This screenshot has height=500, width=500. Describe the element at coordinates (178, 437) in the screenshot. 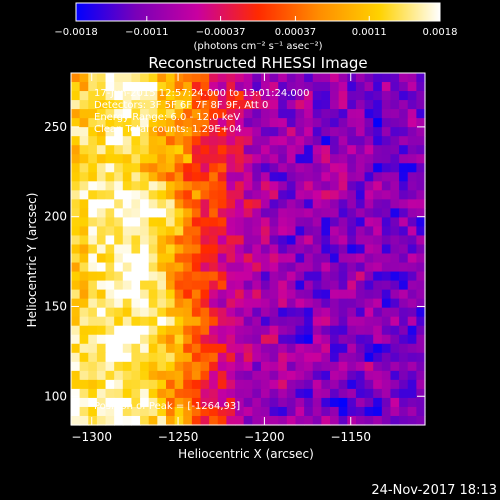

I see `x-tick-label: −1250` at that location.